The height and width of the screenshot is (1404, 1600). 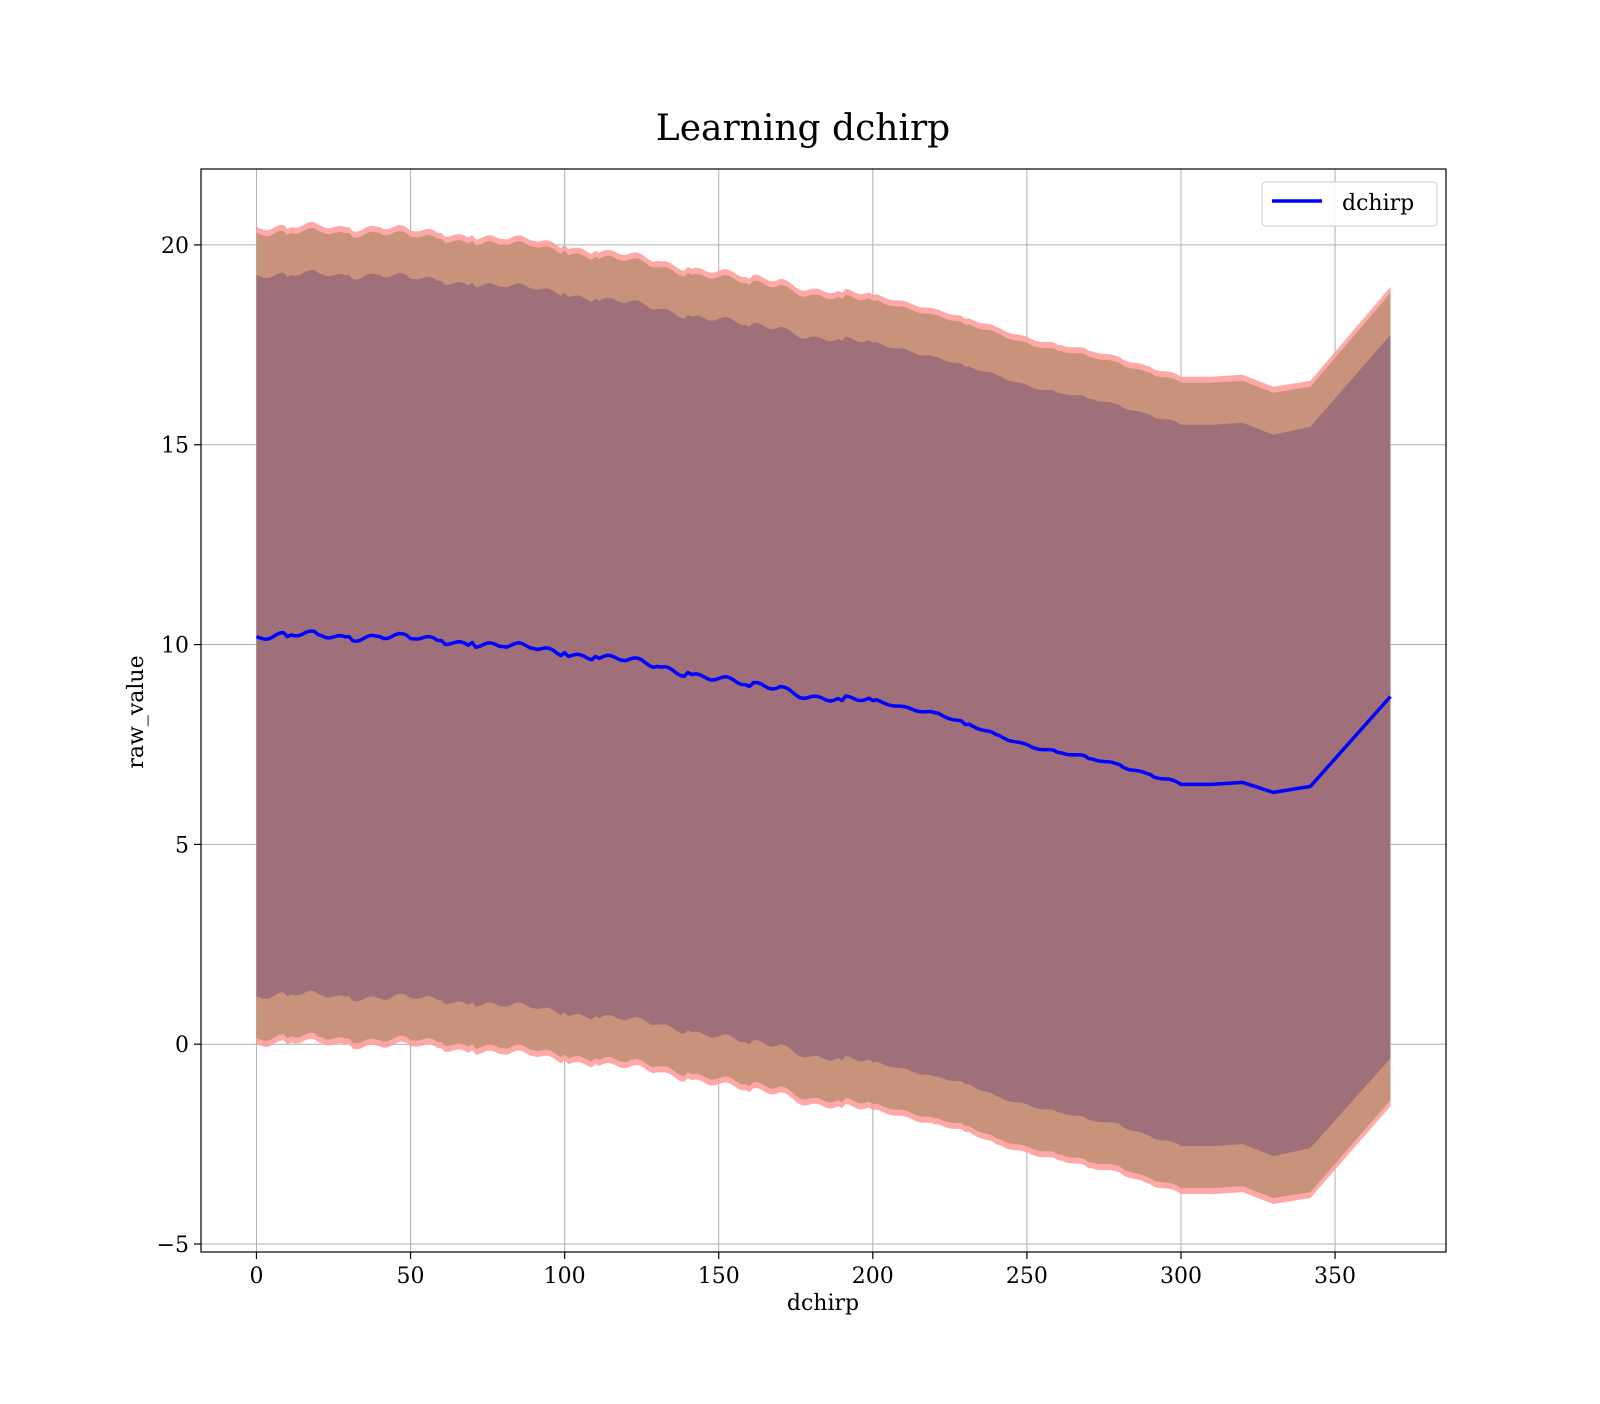 I want to click on y-tick-label: −5, so click(x=173, y=1245).